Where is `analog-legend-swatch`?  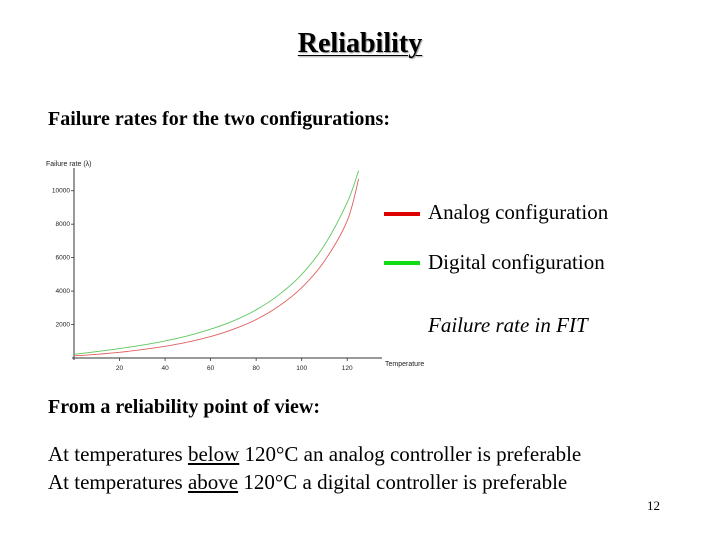 analog-legend-swatch is located at coordinates (402, 214).